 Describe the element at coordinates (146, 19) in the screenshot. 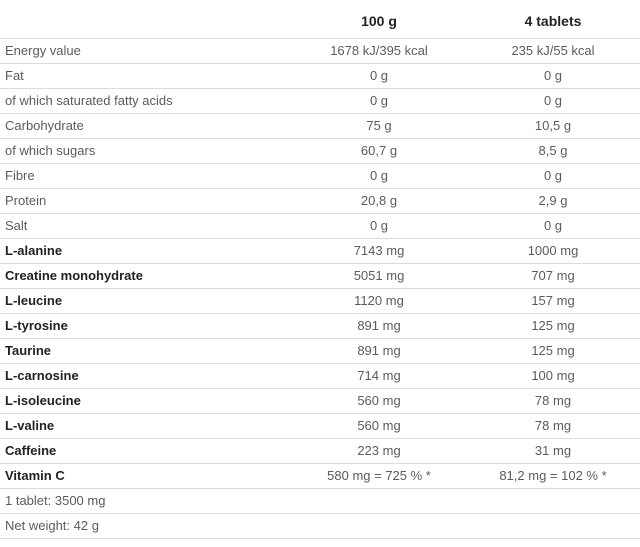

I see `header-nutrient-column` at that location.